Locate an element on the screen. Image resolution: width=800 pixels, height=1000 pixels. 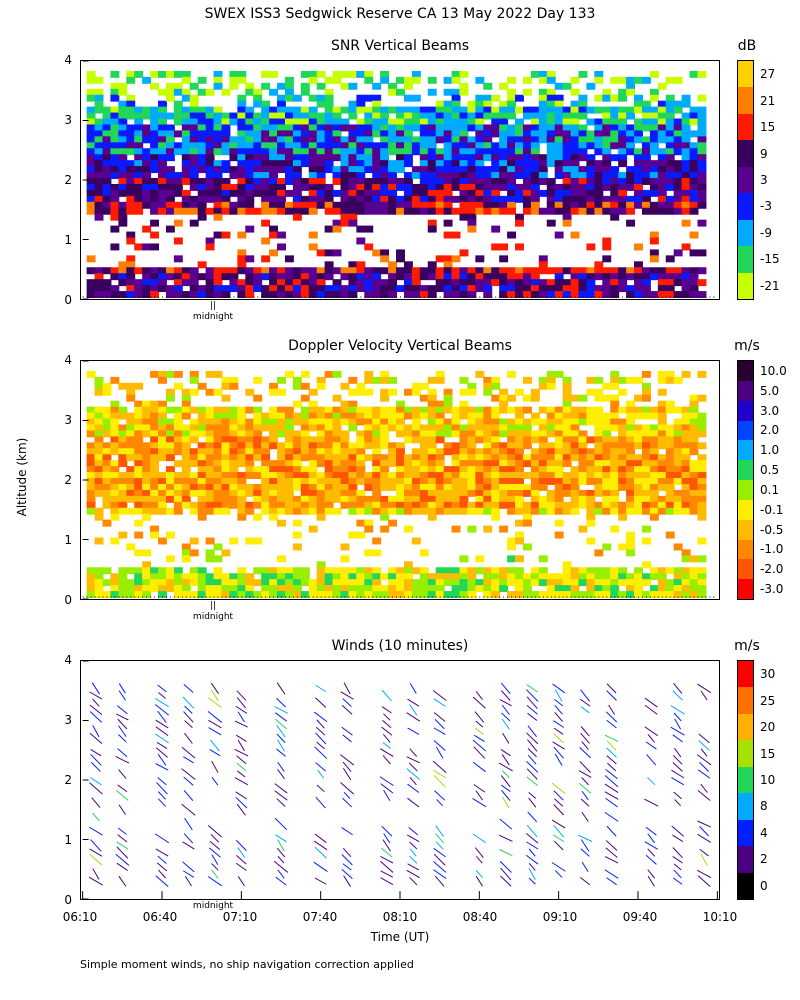
winds-midnight-label: midnight is located at coordinates (213, 906).